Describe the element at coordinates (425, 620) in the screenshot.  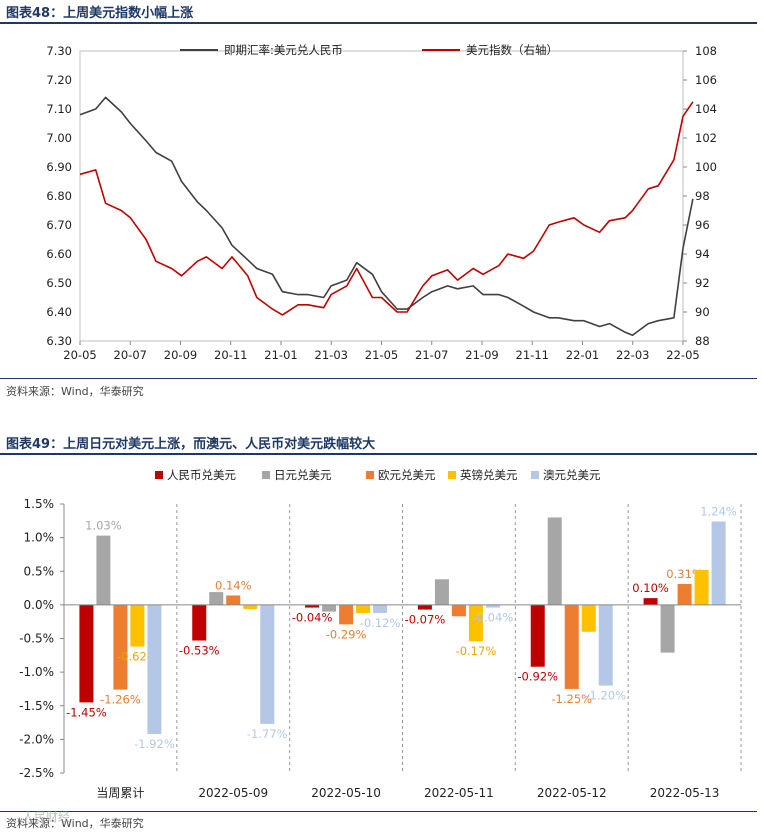
I see `data-label: -0.07%` at that location.